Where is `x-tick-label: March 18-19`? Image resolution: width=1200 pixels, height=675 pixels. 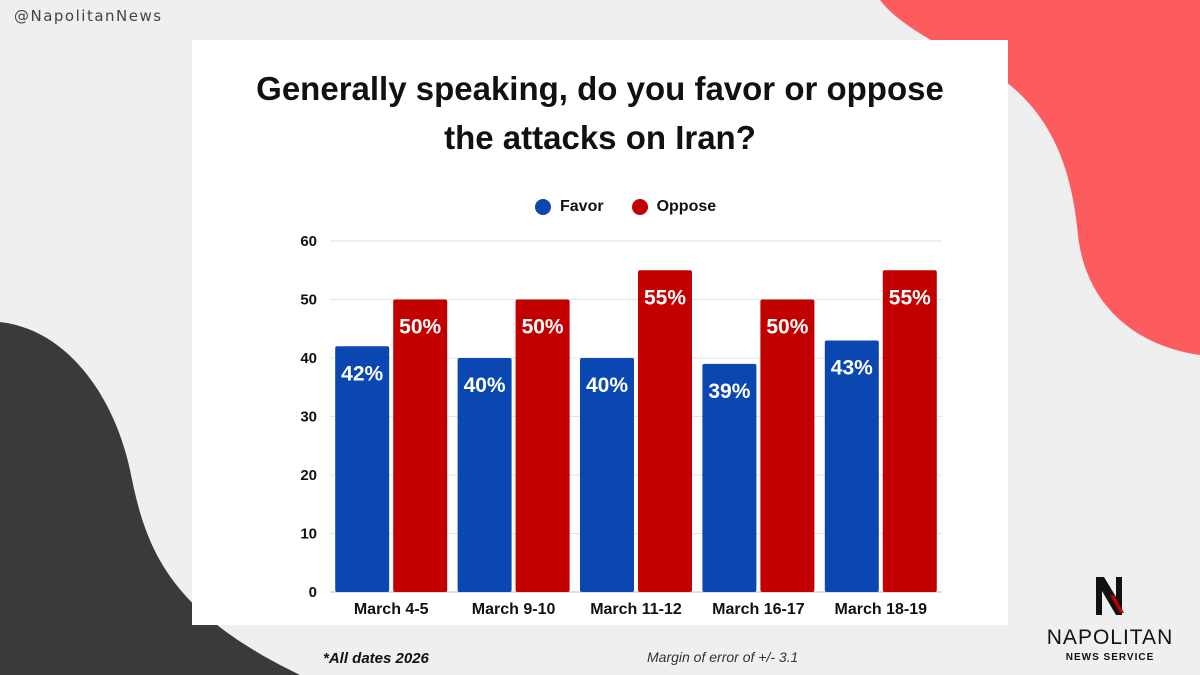
x-tick-label: March 18-19 is located at coordinates (881, 609).